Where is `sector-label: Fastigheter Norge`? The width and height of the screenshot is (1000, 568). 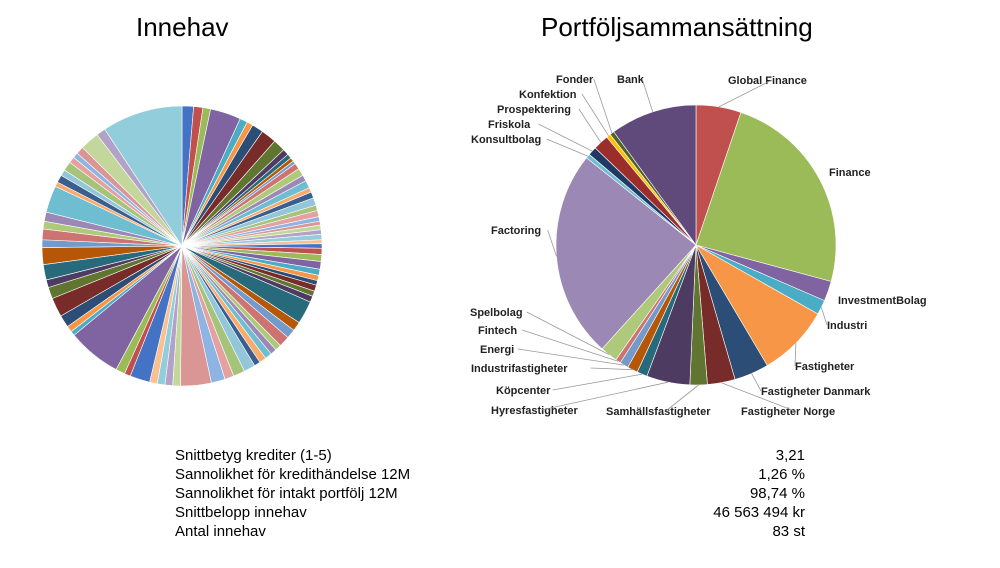
sector-label: Fastigheter Norge is located at coordinates (788, 412).